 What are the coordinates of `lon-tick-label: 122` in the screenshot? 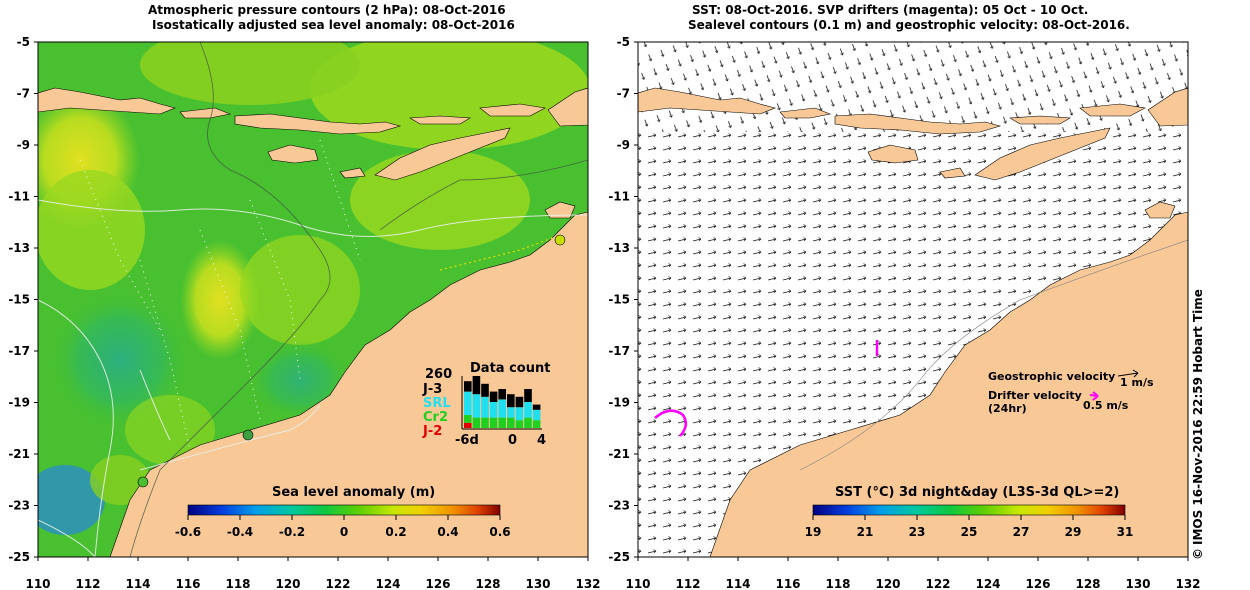 It's located at (337, 583).